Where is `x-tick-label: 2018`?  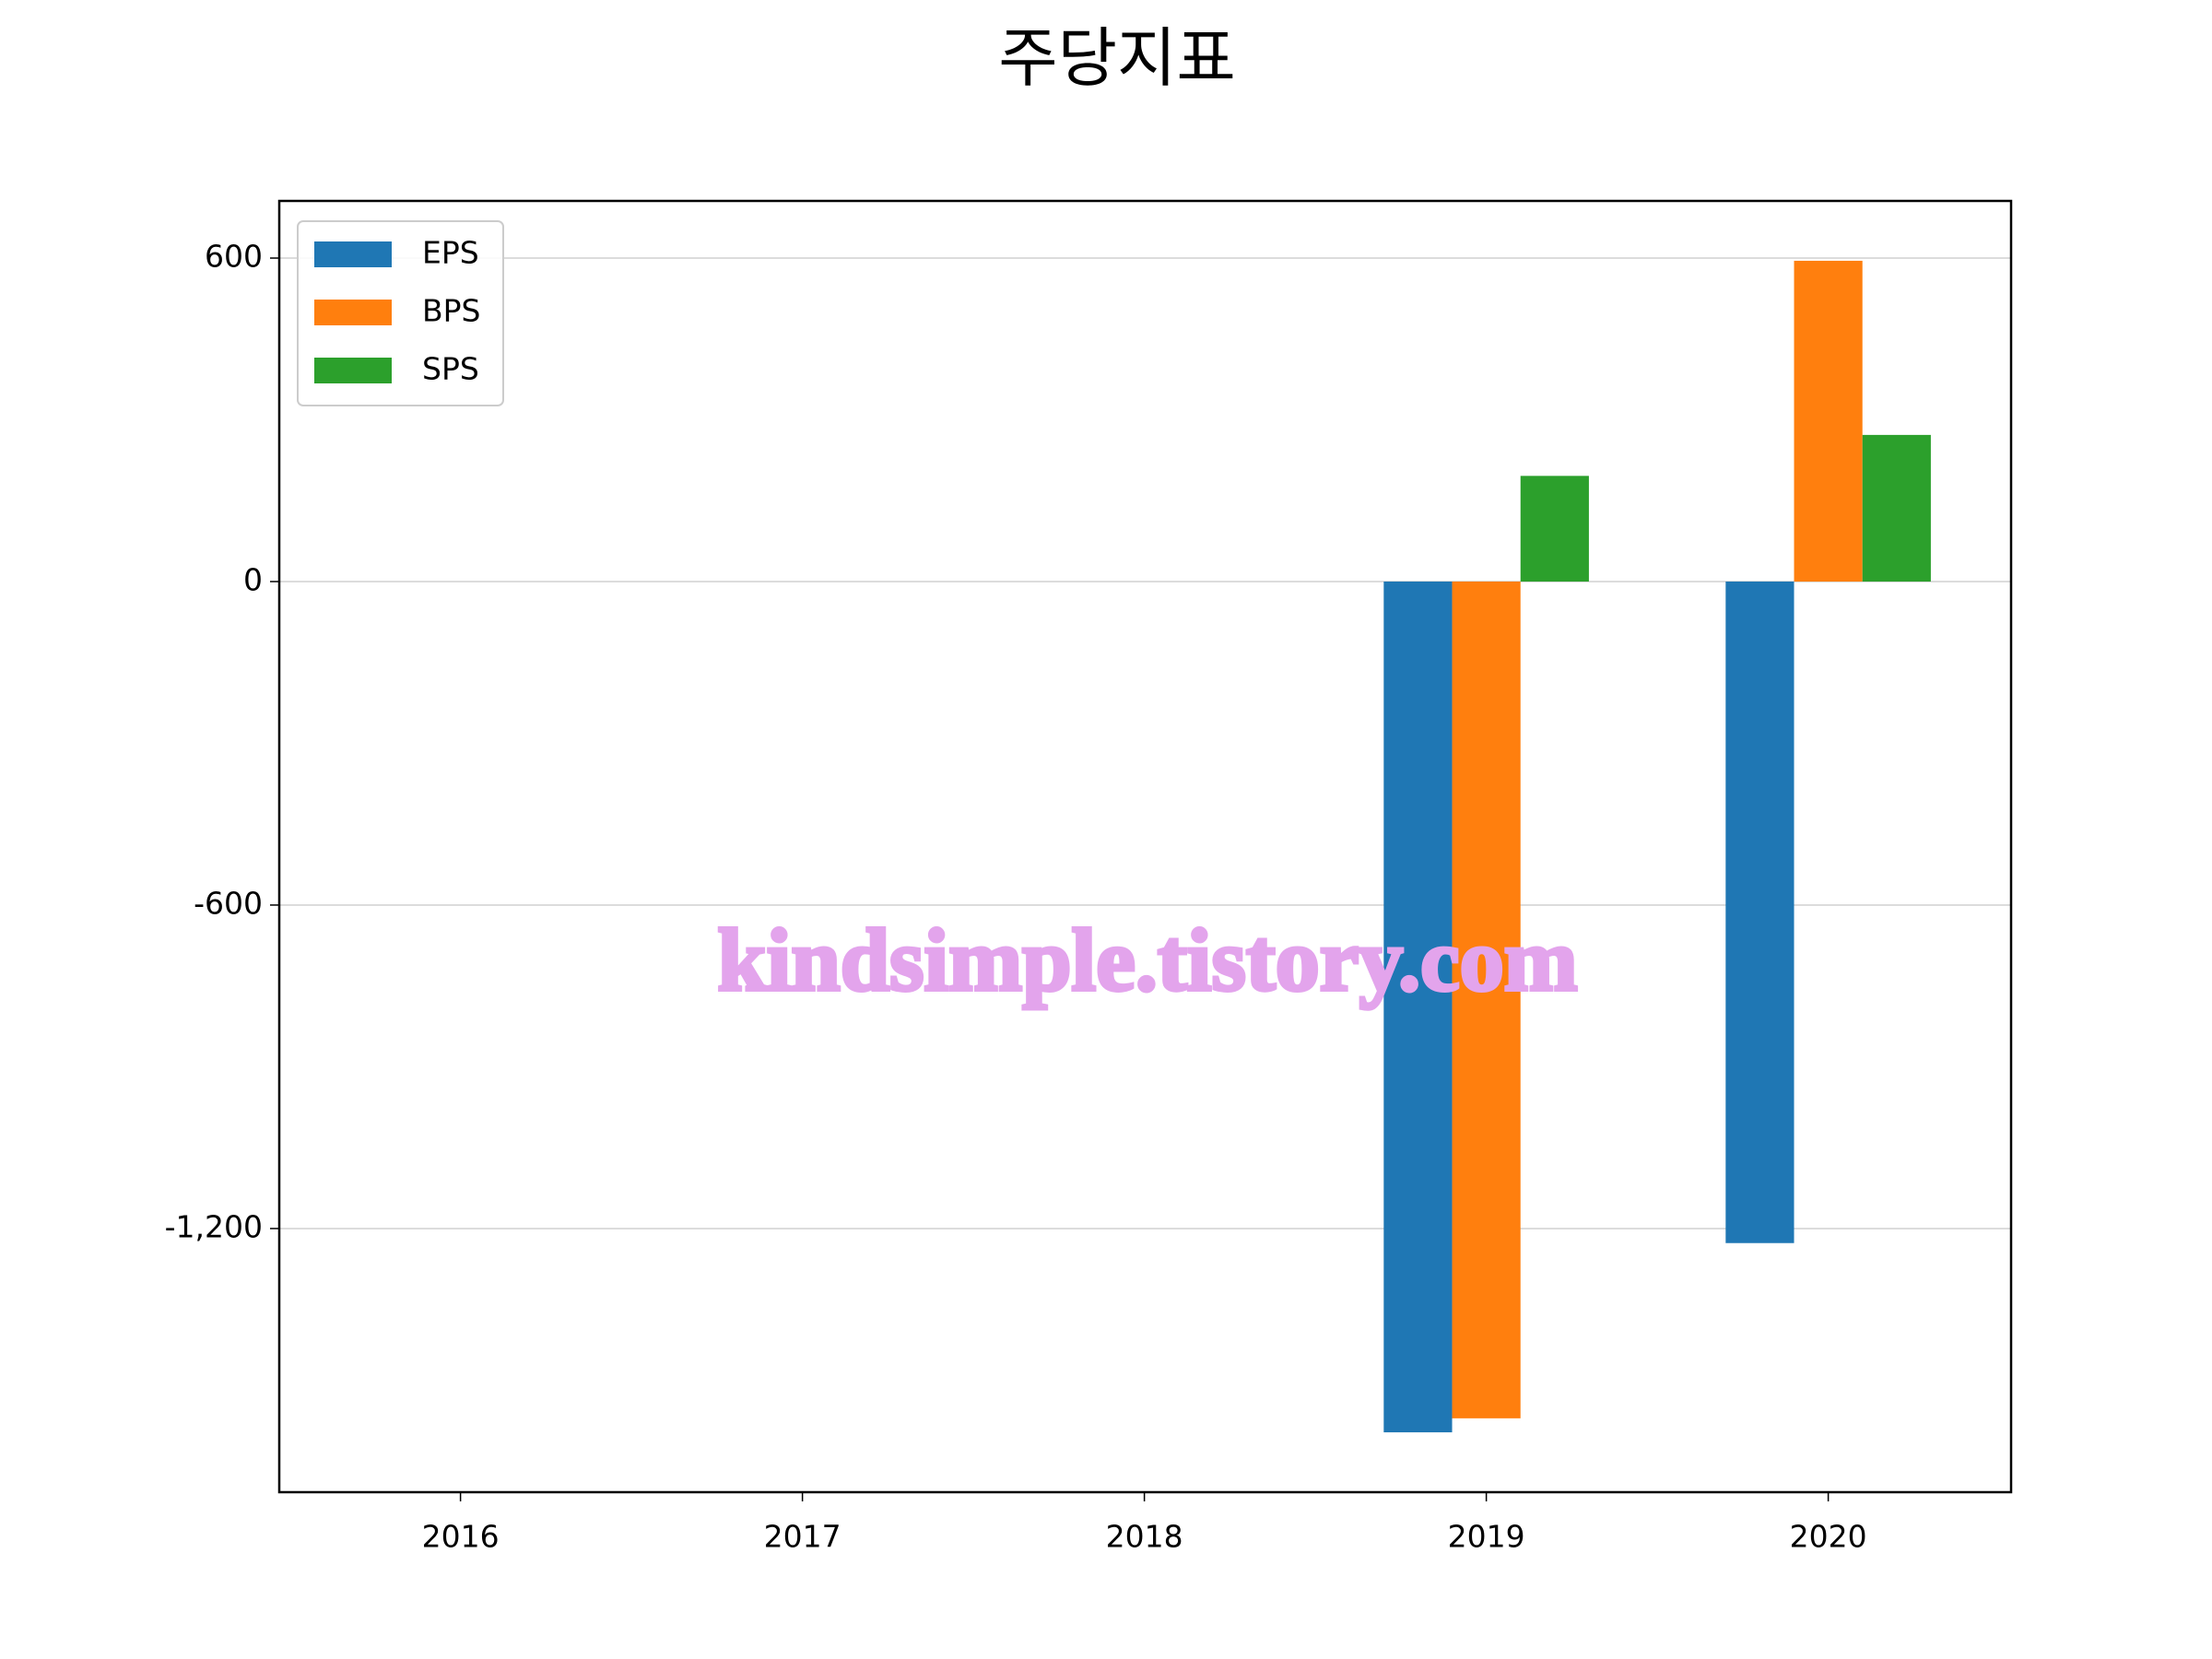 x-tick-label: 2018 is located at coordinates (1144, 1537).